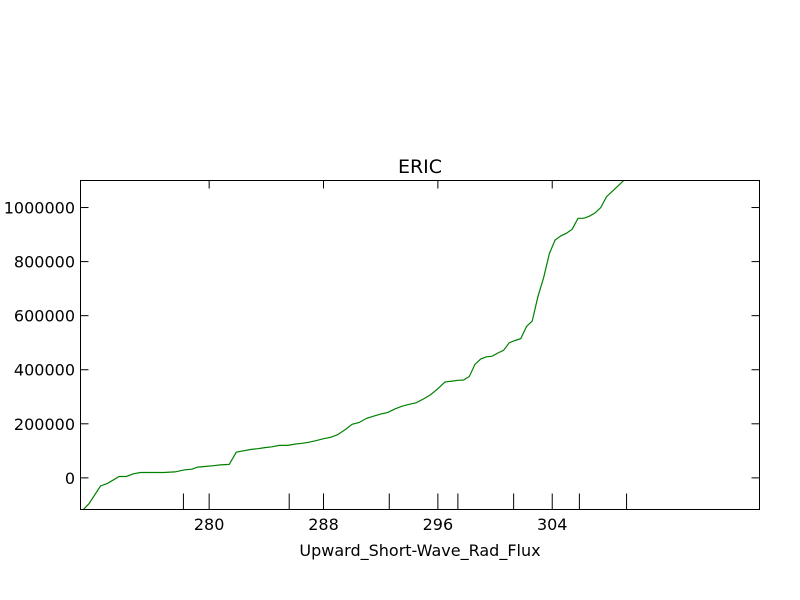  Describe the element at coordinates (438, 524) in the screenshot. I see `x-tick-label: 296` at that location.